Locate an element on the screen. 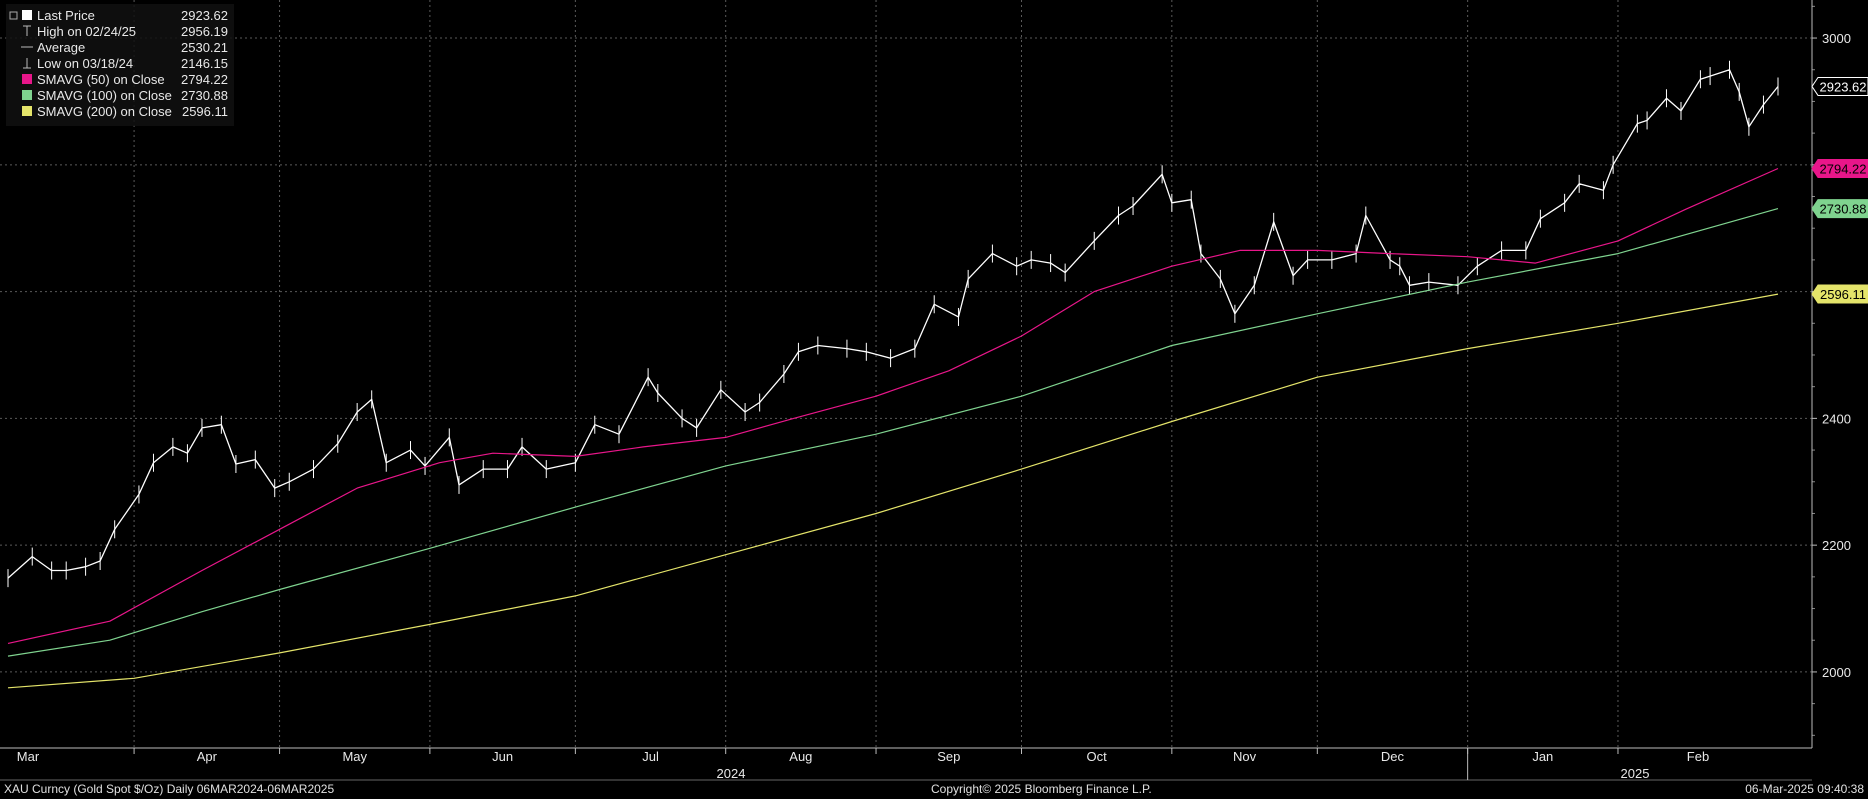 Image resolution: width=1868 pixels, height=799 pixels. legend-marker-square-magenta is located at coordinates (27, 79).